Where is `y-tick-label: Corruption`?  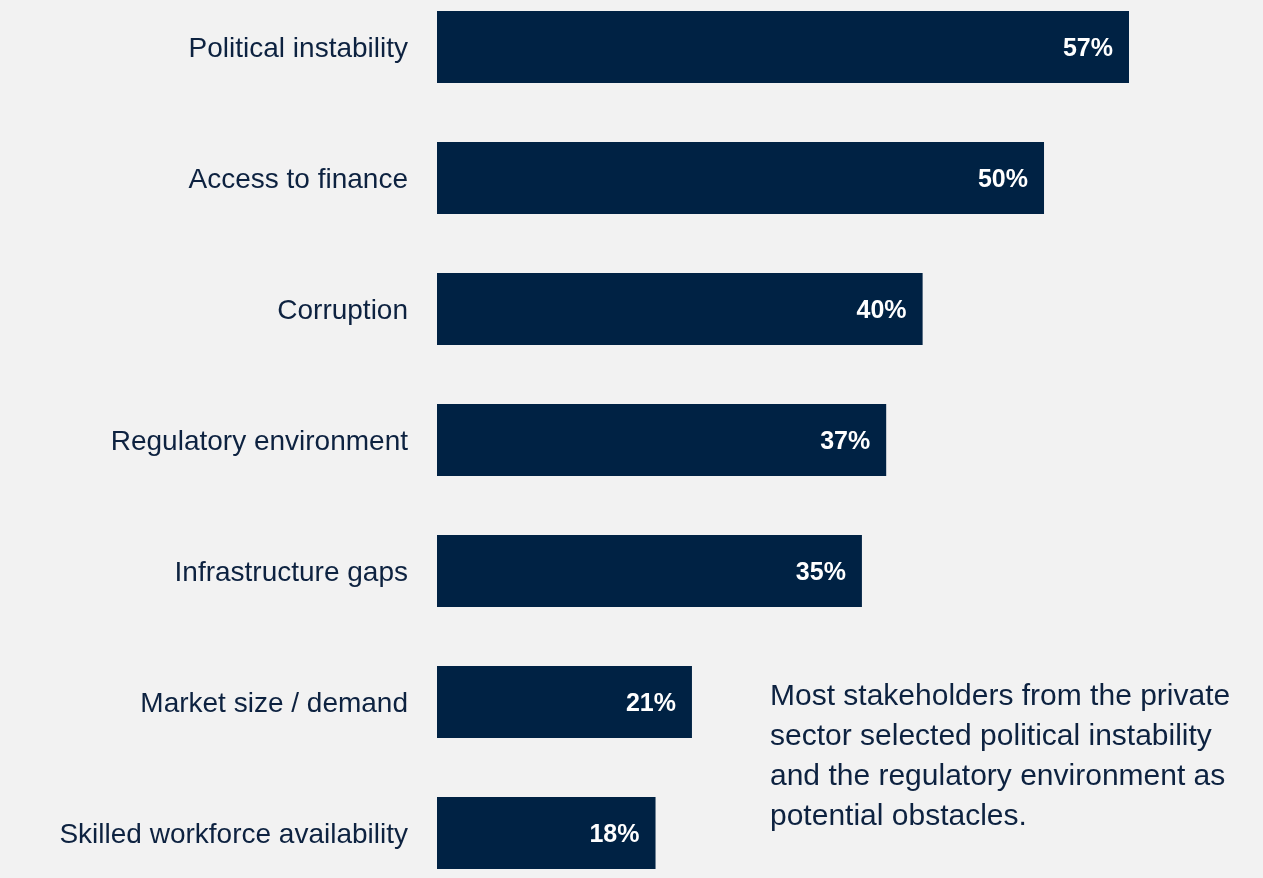 y-tick-label: Corruption is located at coordinates (342, 309).